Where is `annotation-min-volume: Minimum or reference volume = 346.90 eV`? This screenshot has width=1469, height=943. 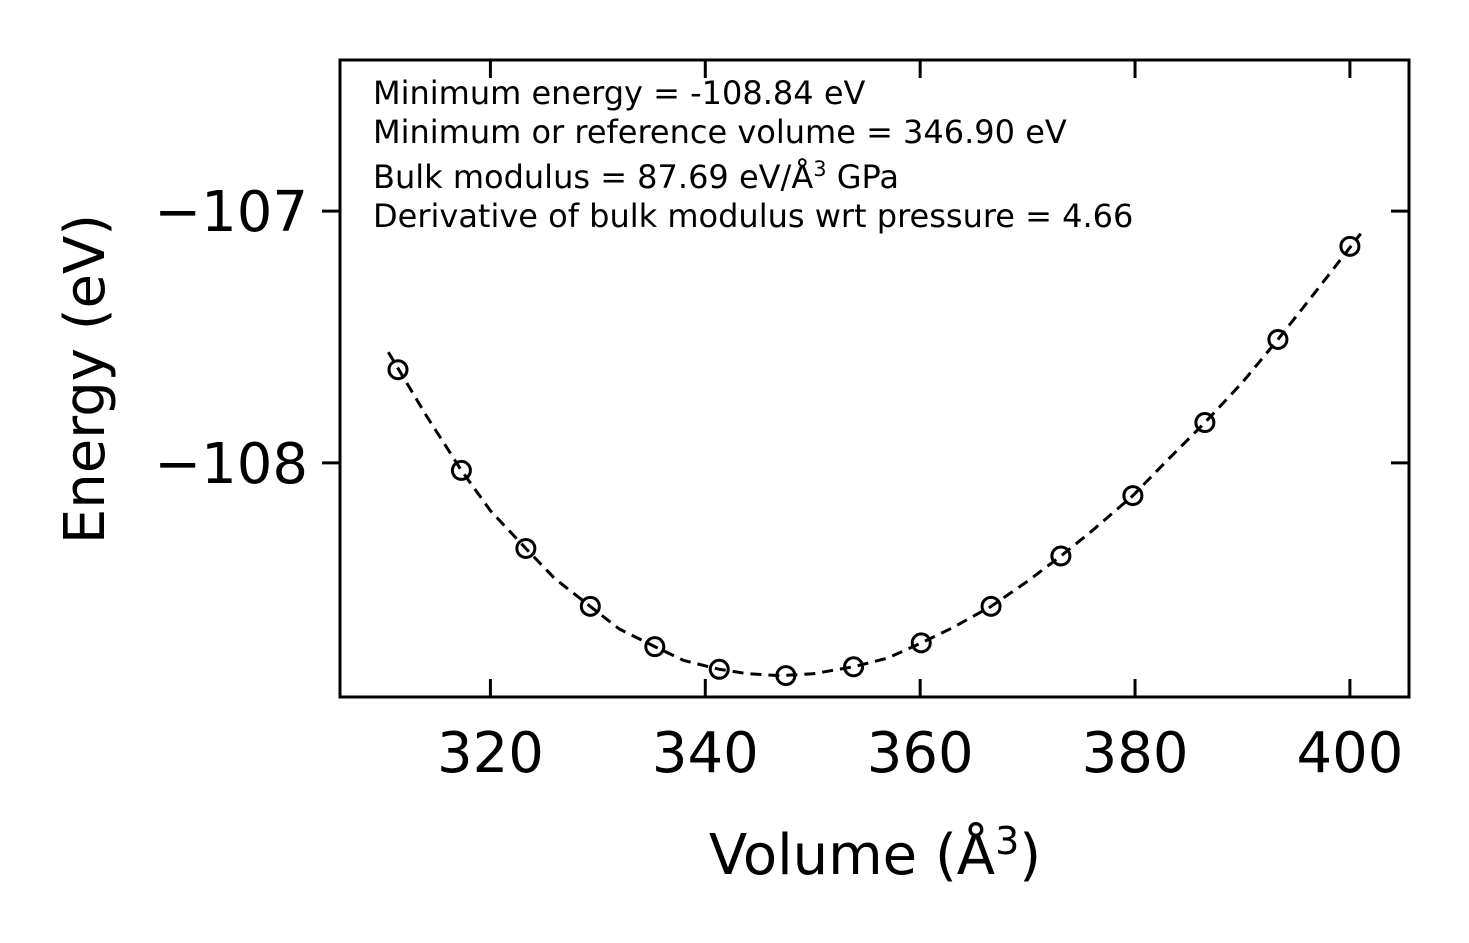 annotation-min-volume: Minimum or reference volume = 346.90 eV is located at coordinates (720, 132).